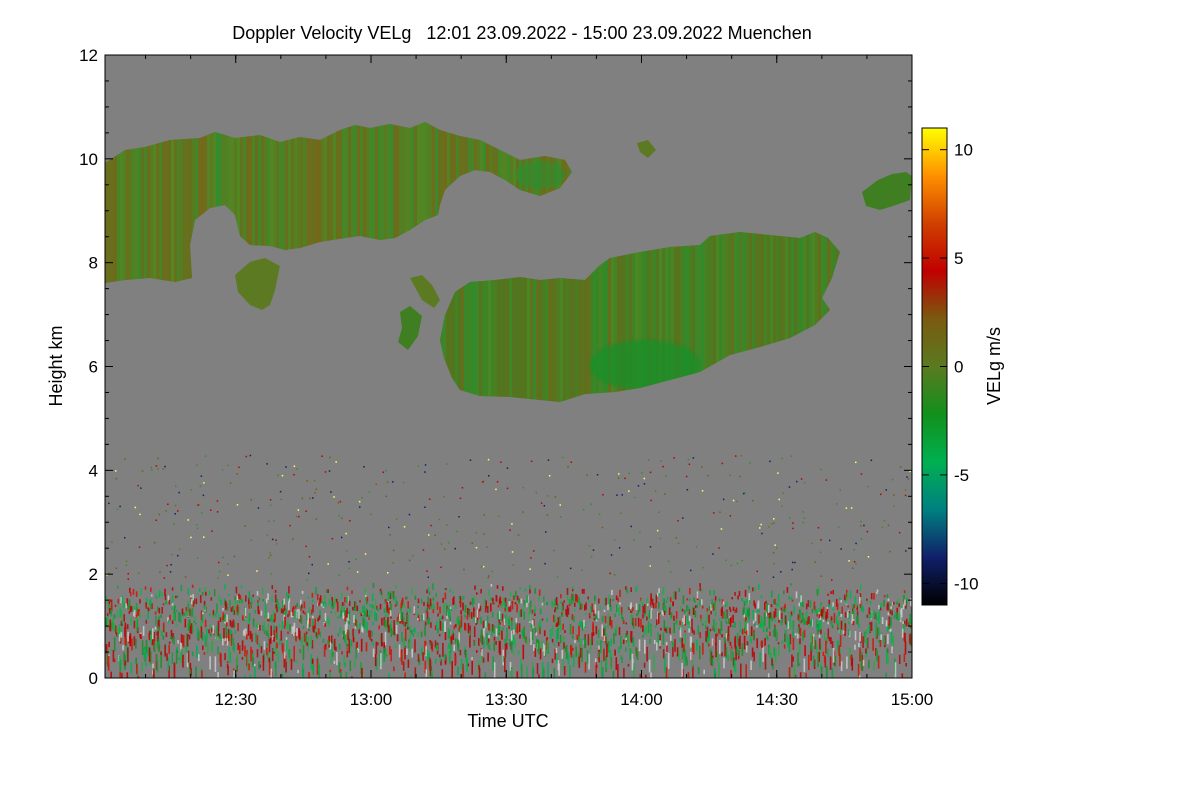  I want to click on colorbar-tick-label: 5, so click(958, 258).